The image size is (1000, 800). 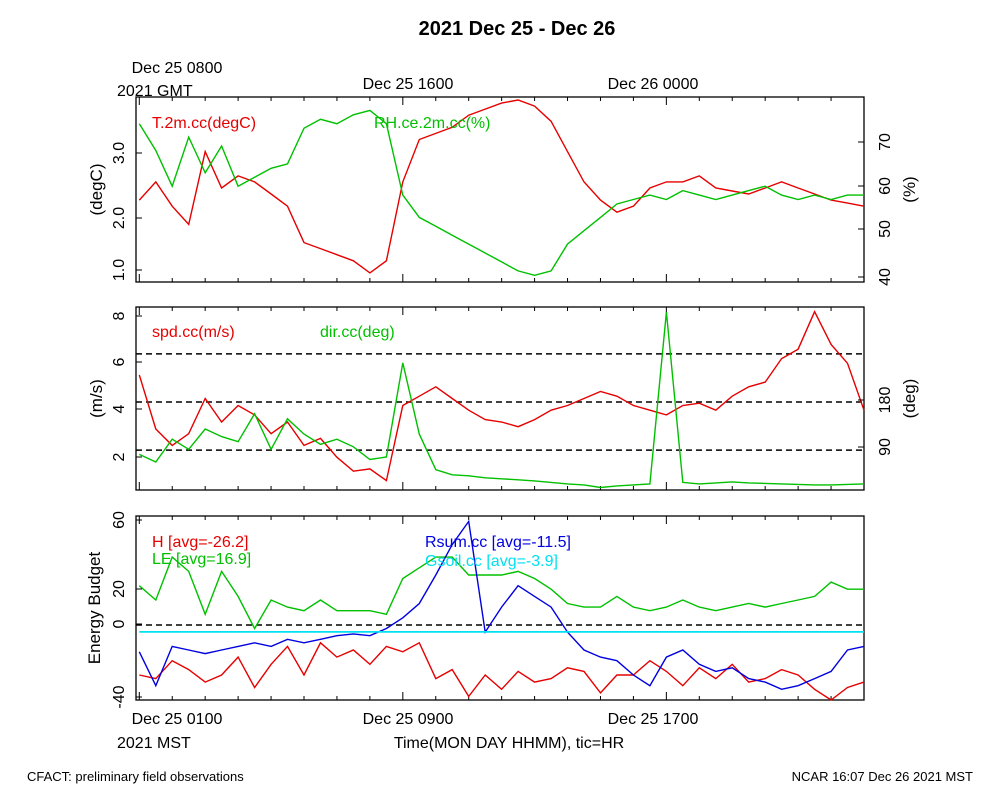 I want to click on y-axis-title-left: (m/s), so click(x=96, y=398).